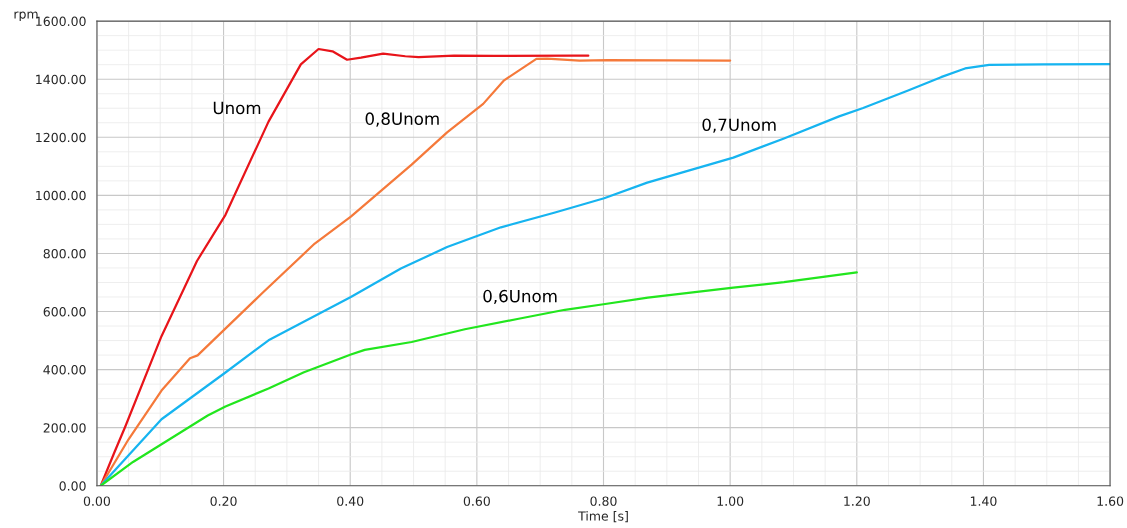  What do you see at coordinates (26, 16) in the screenshot?
I see `y-axis-title: rpm` at bounding box center [26, 16].